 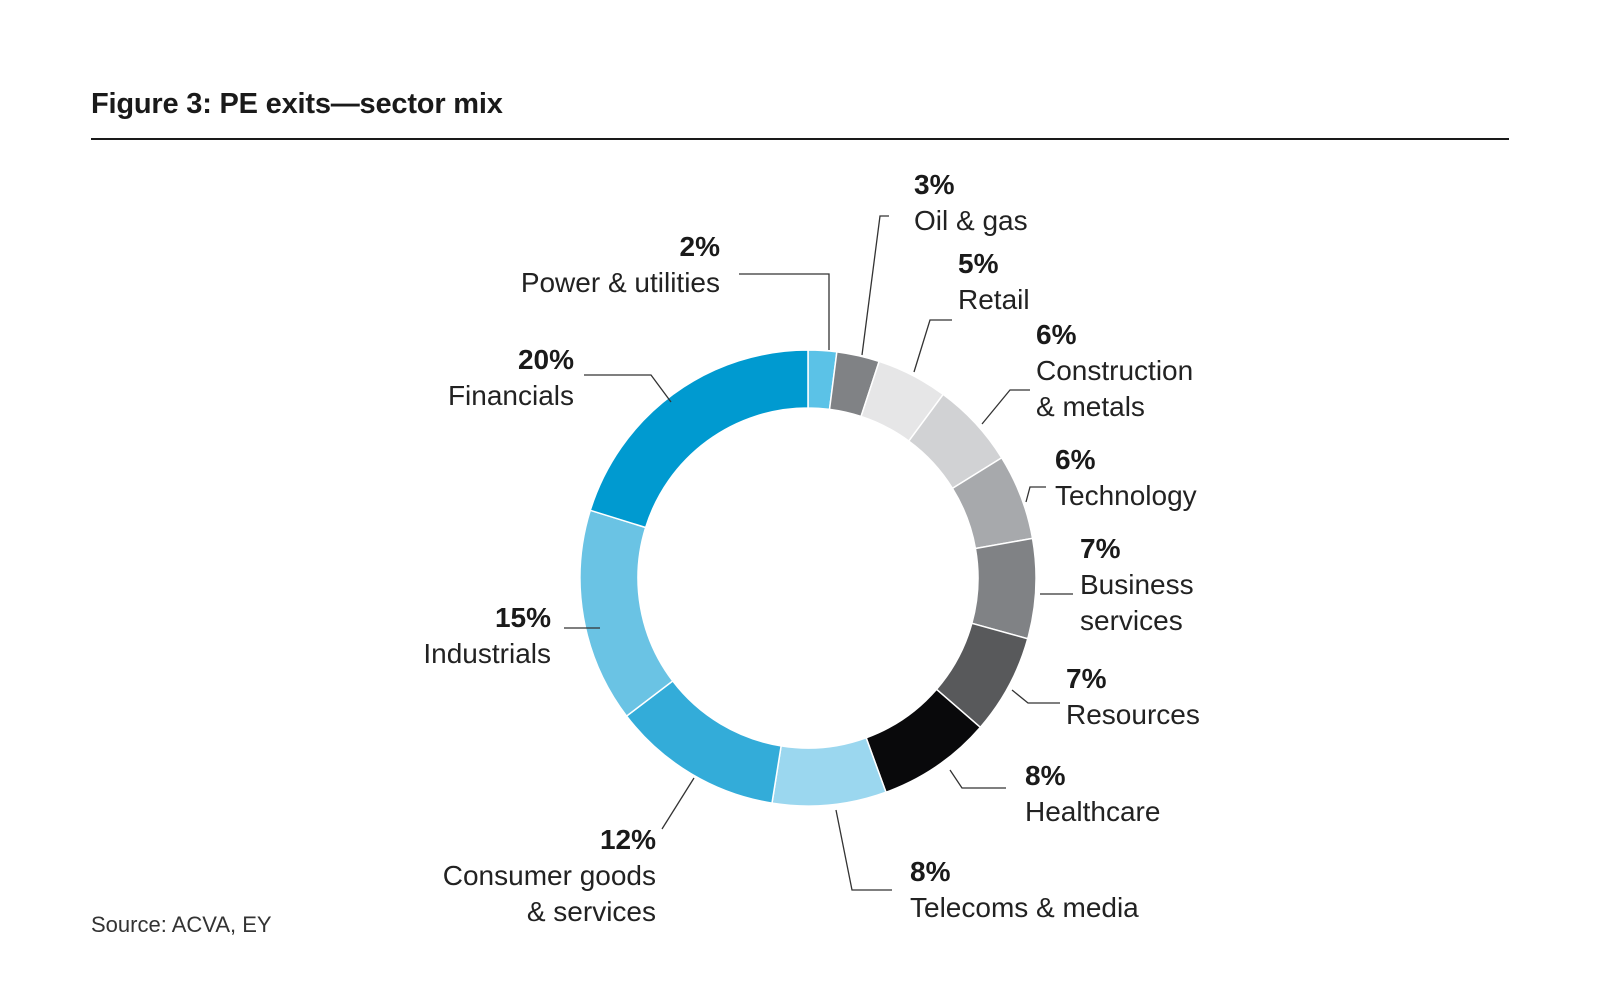 What do you see at coordinates (1045, 775) in the screenshot?
I see `value-label-healthcare: 8%` at bounding box center [1045, 775].